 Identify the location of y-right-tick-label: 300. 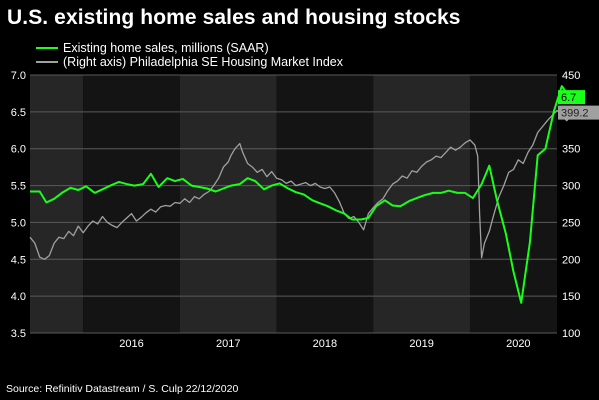
(571, 187).